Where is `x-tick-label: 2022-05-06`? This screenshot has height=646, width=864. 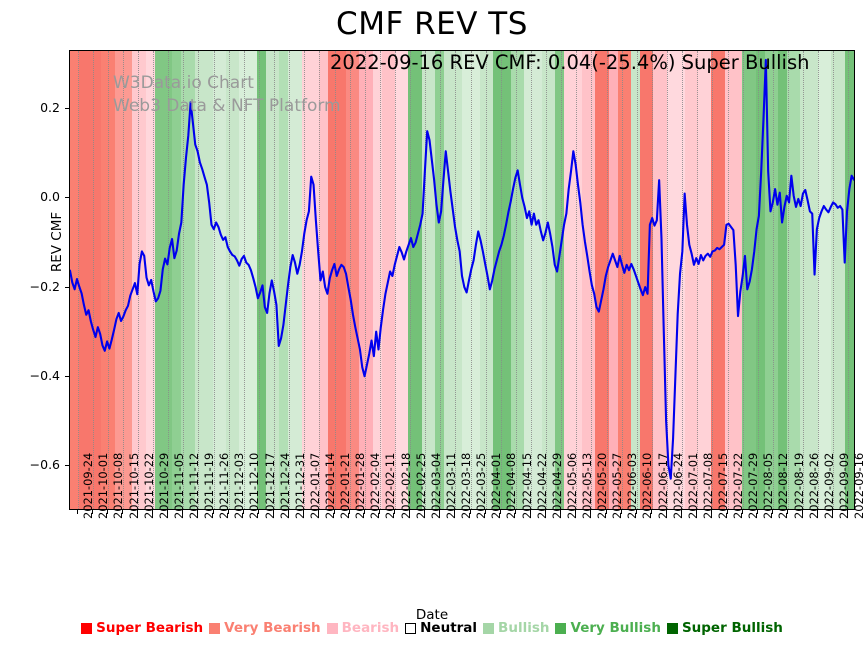
x-tick-label: 2022-05-06 is located at coordinates (571, 485).